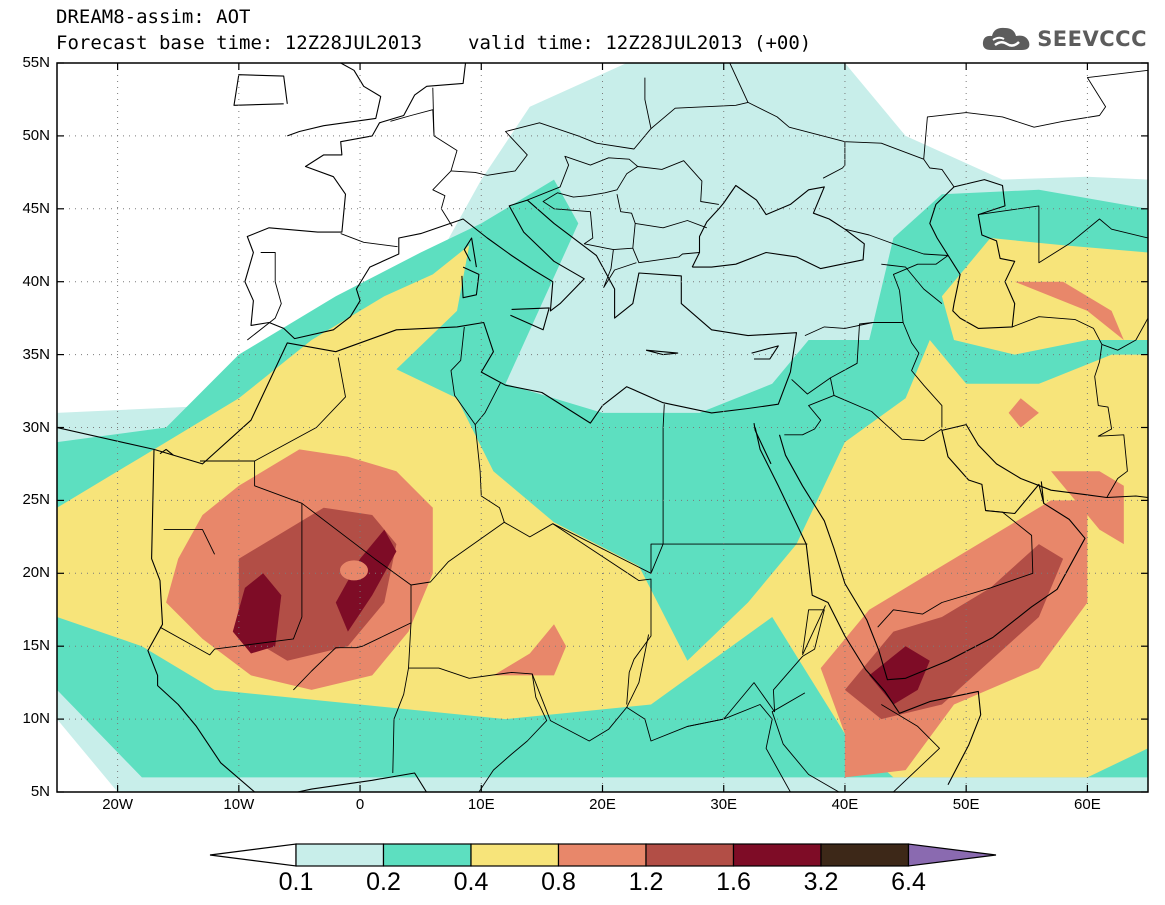 The height and width of the screenshot is (905, 1165). I want to click on colorbar-level-label: 3.2, so click(821, 882).